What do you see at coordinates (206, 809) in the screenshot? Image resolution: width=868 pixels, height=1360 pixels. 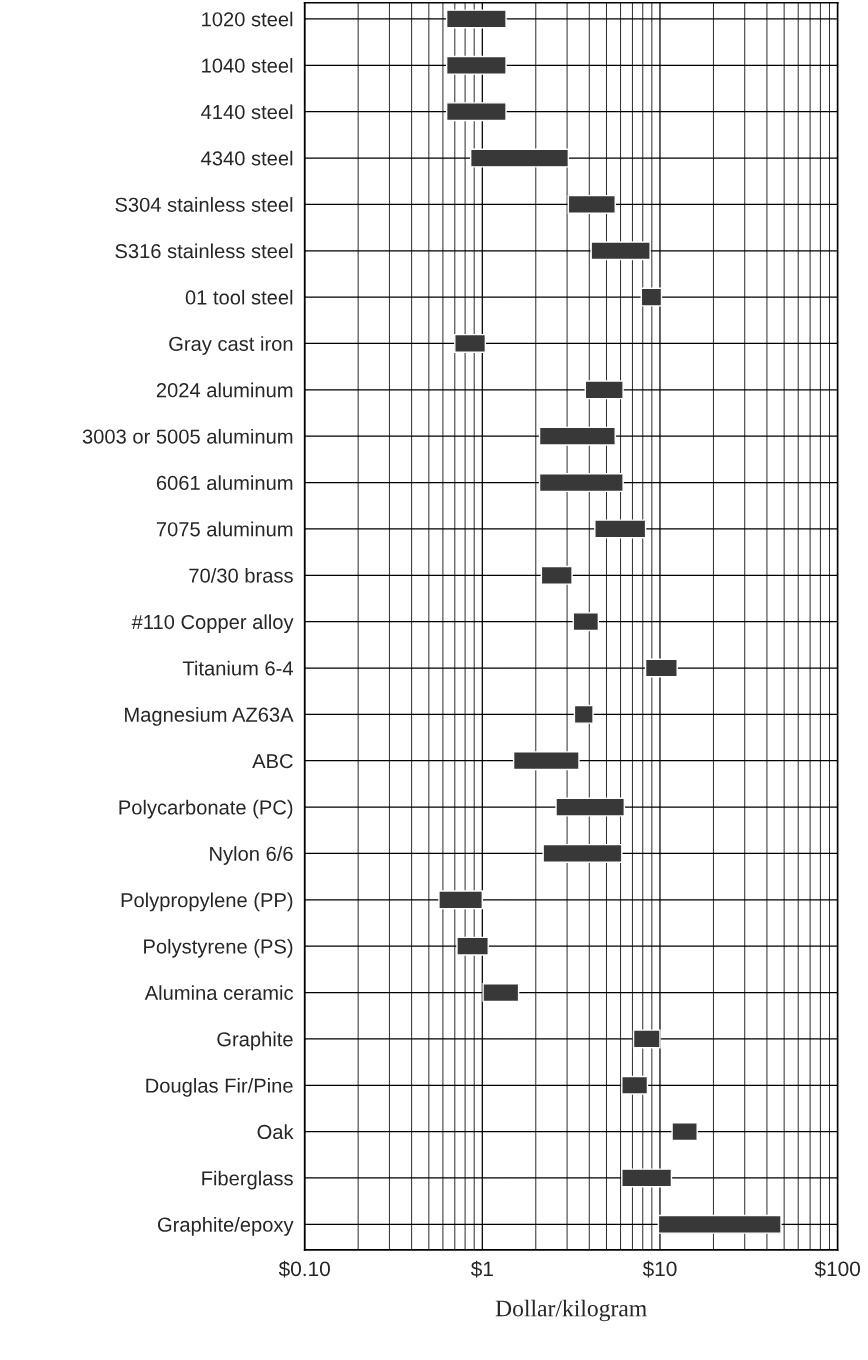 I see `y-tick-label: Polycarbonate (PC)` at bounding box center [206, 809].